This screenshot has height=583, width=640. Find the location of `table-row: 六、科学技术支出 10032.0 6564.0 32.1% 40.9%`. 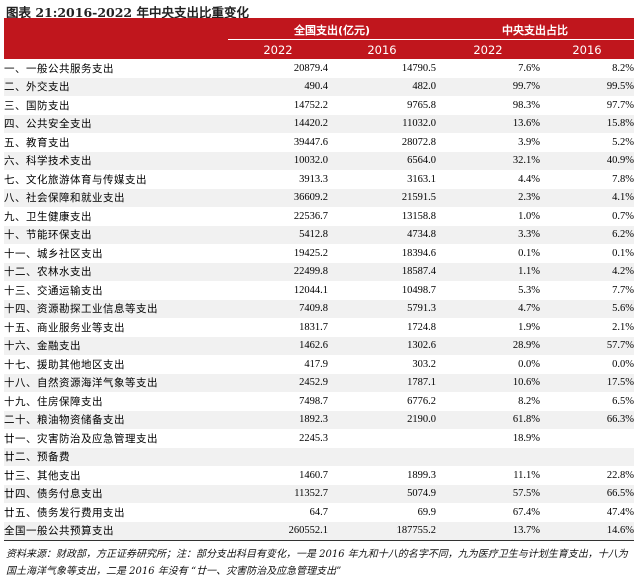

table-row: 六、科学技术支出 10032.0 6564.0 32.1% 40.9% is located at coordinates (319, 160).